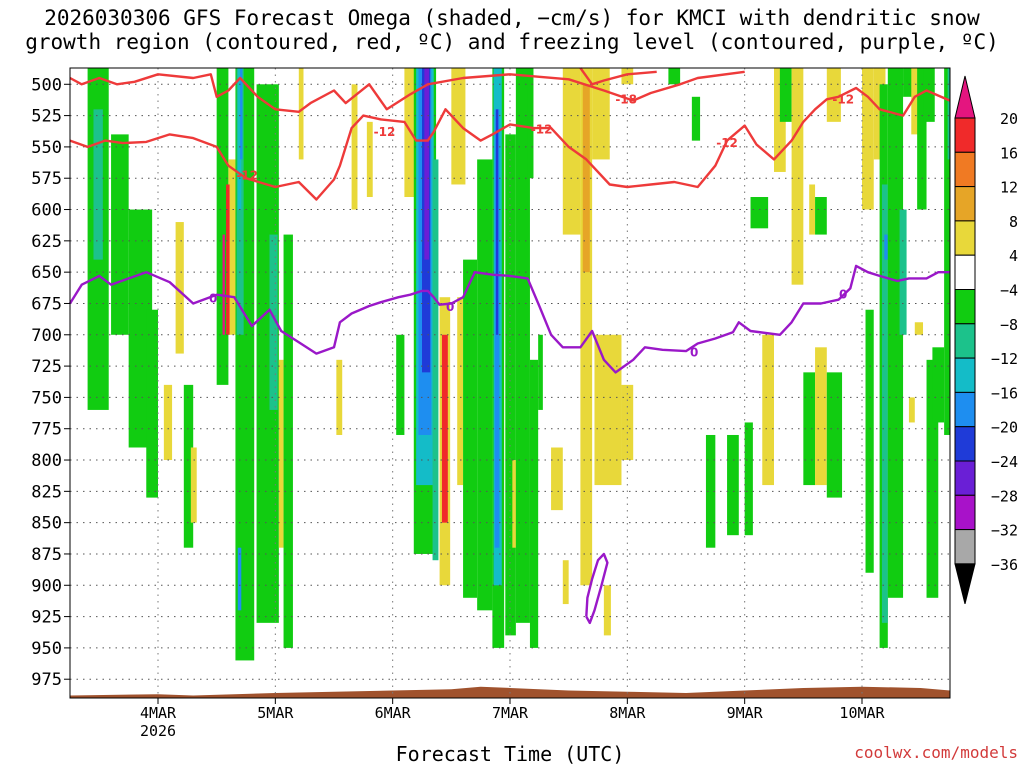  I want to click on y-tick-label-925: 925, so click(46, 618).